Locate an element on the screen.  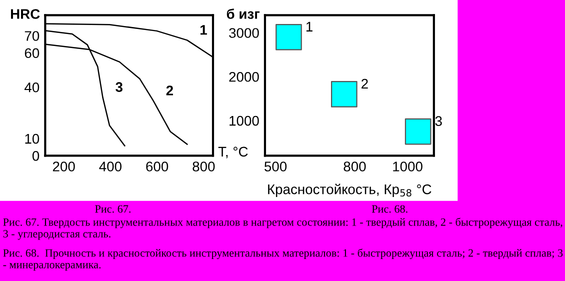
x-axis-title: Красностойкость, Кр$_{58}$ °C is located at coordinates (350, 190).